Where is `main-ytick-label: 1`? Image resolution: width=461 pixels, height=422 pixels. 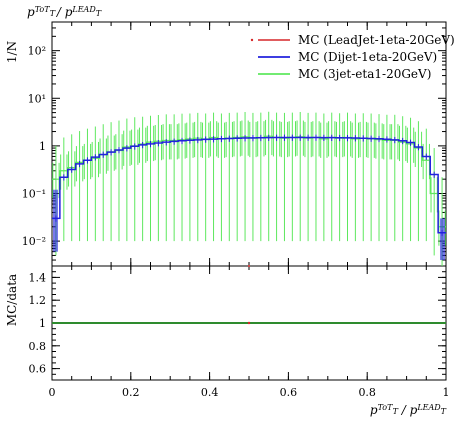 main-ytick-label: 1 is located at coordinates (42, 146).